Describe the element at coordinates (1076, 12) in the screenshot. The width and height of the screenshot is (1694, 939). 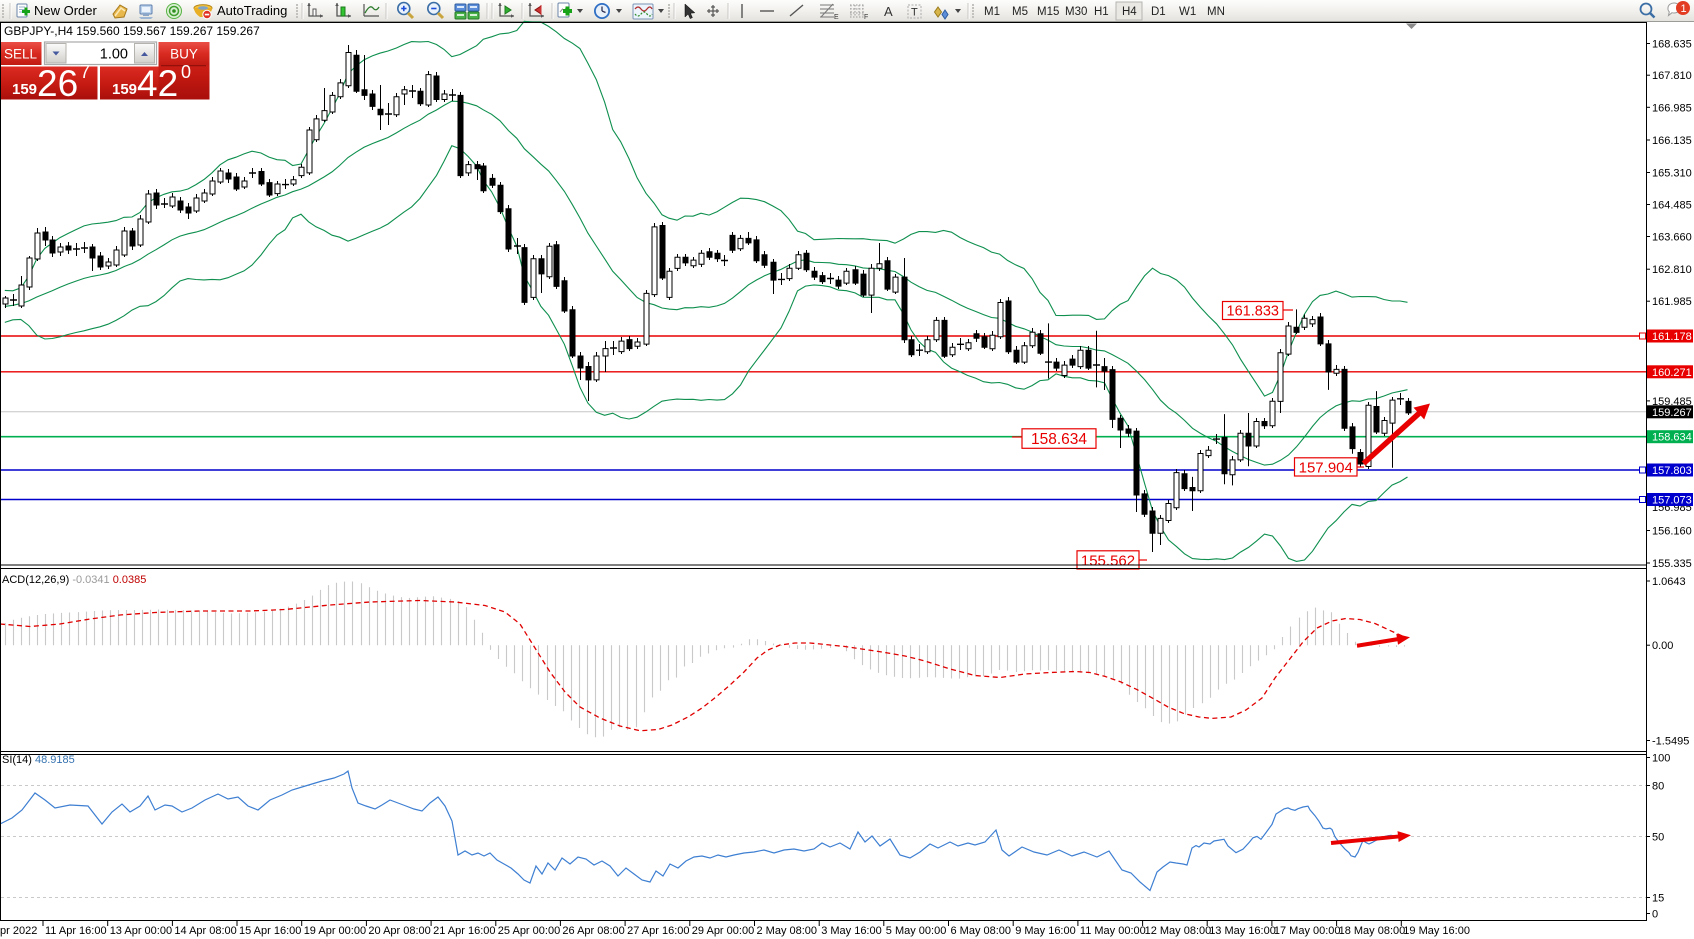
I see `svg-text: M30` at that location.